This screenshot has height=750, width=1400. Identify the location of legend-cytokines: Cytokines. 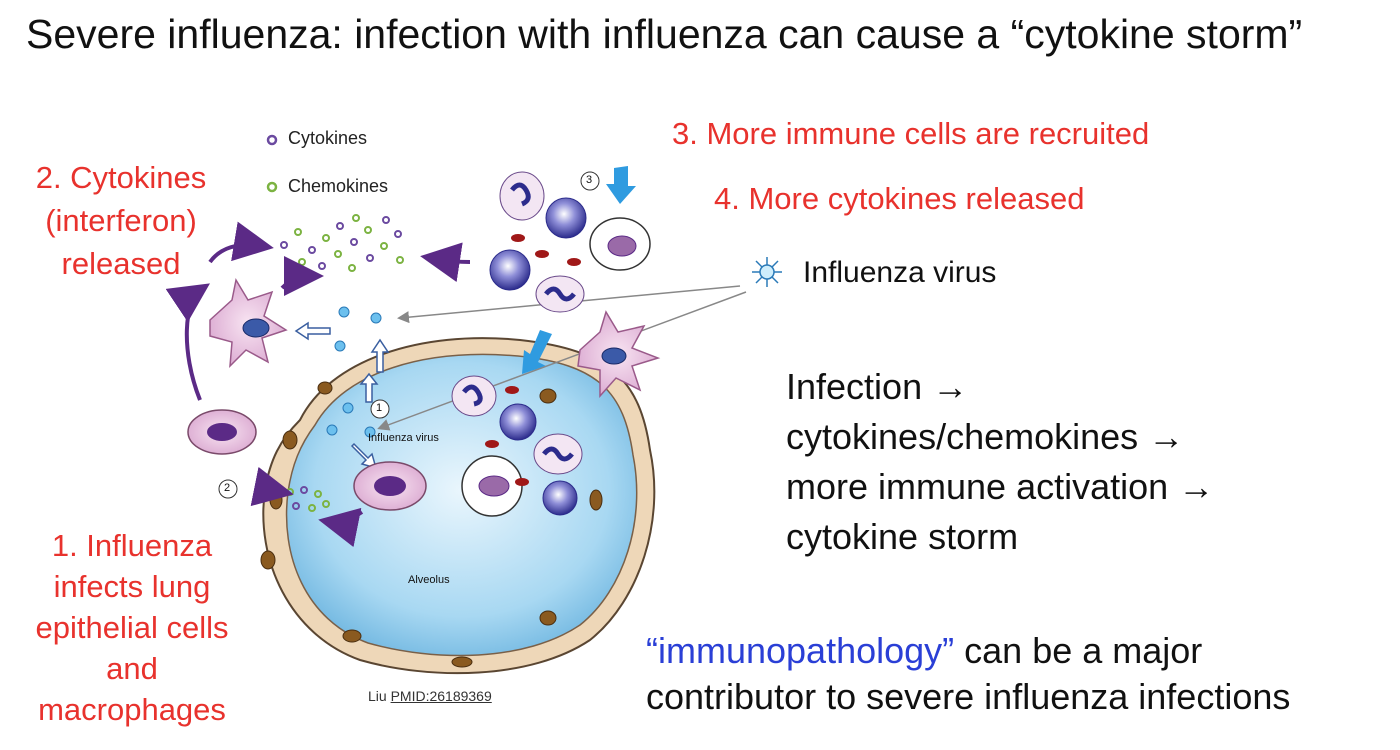
(328, 138).